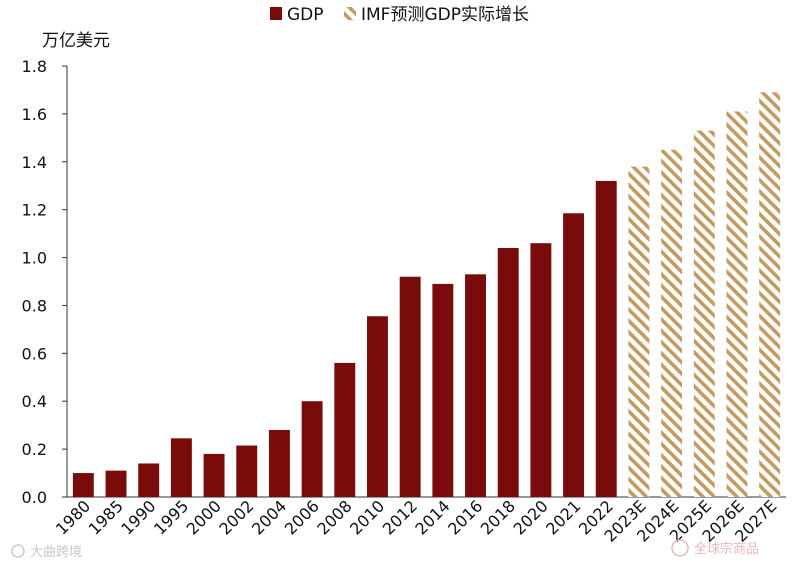 Image resolution: width=812 pixels, height=573 pixels. What do you see at coordinates (400, 517) in the screenshot?
I see `x-tick-label: 2012` at bounding box center [400, 517].